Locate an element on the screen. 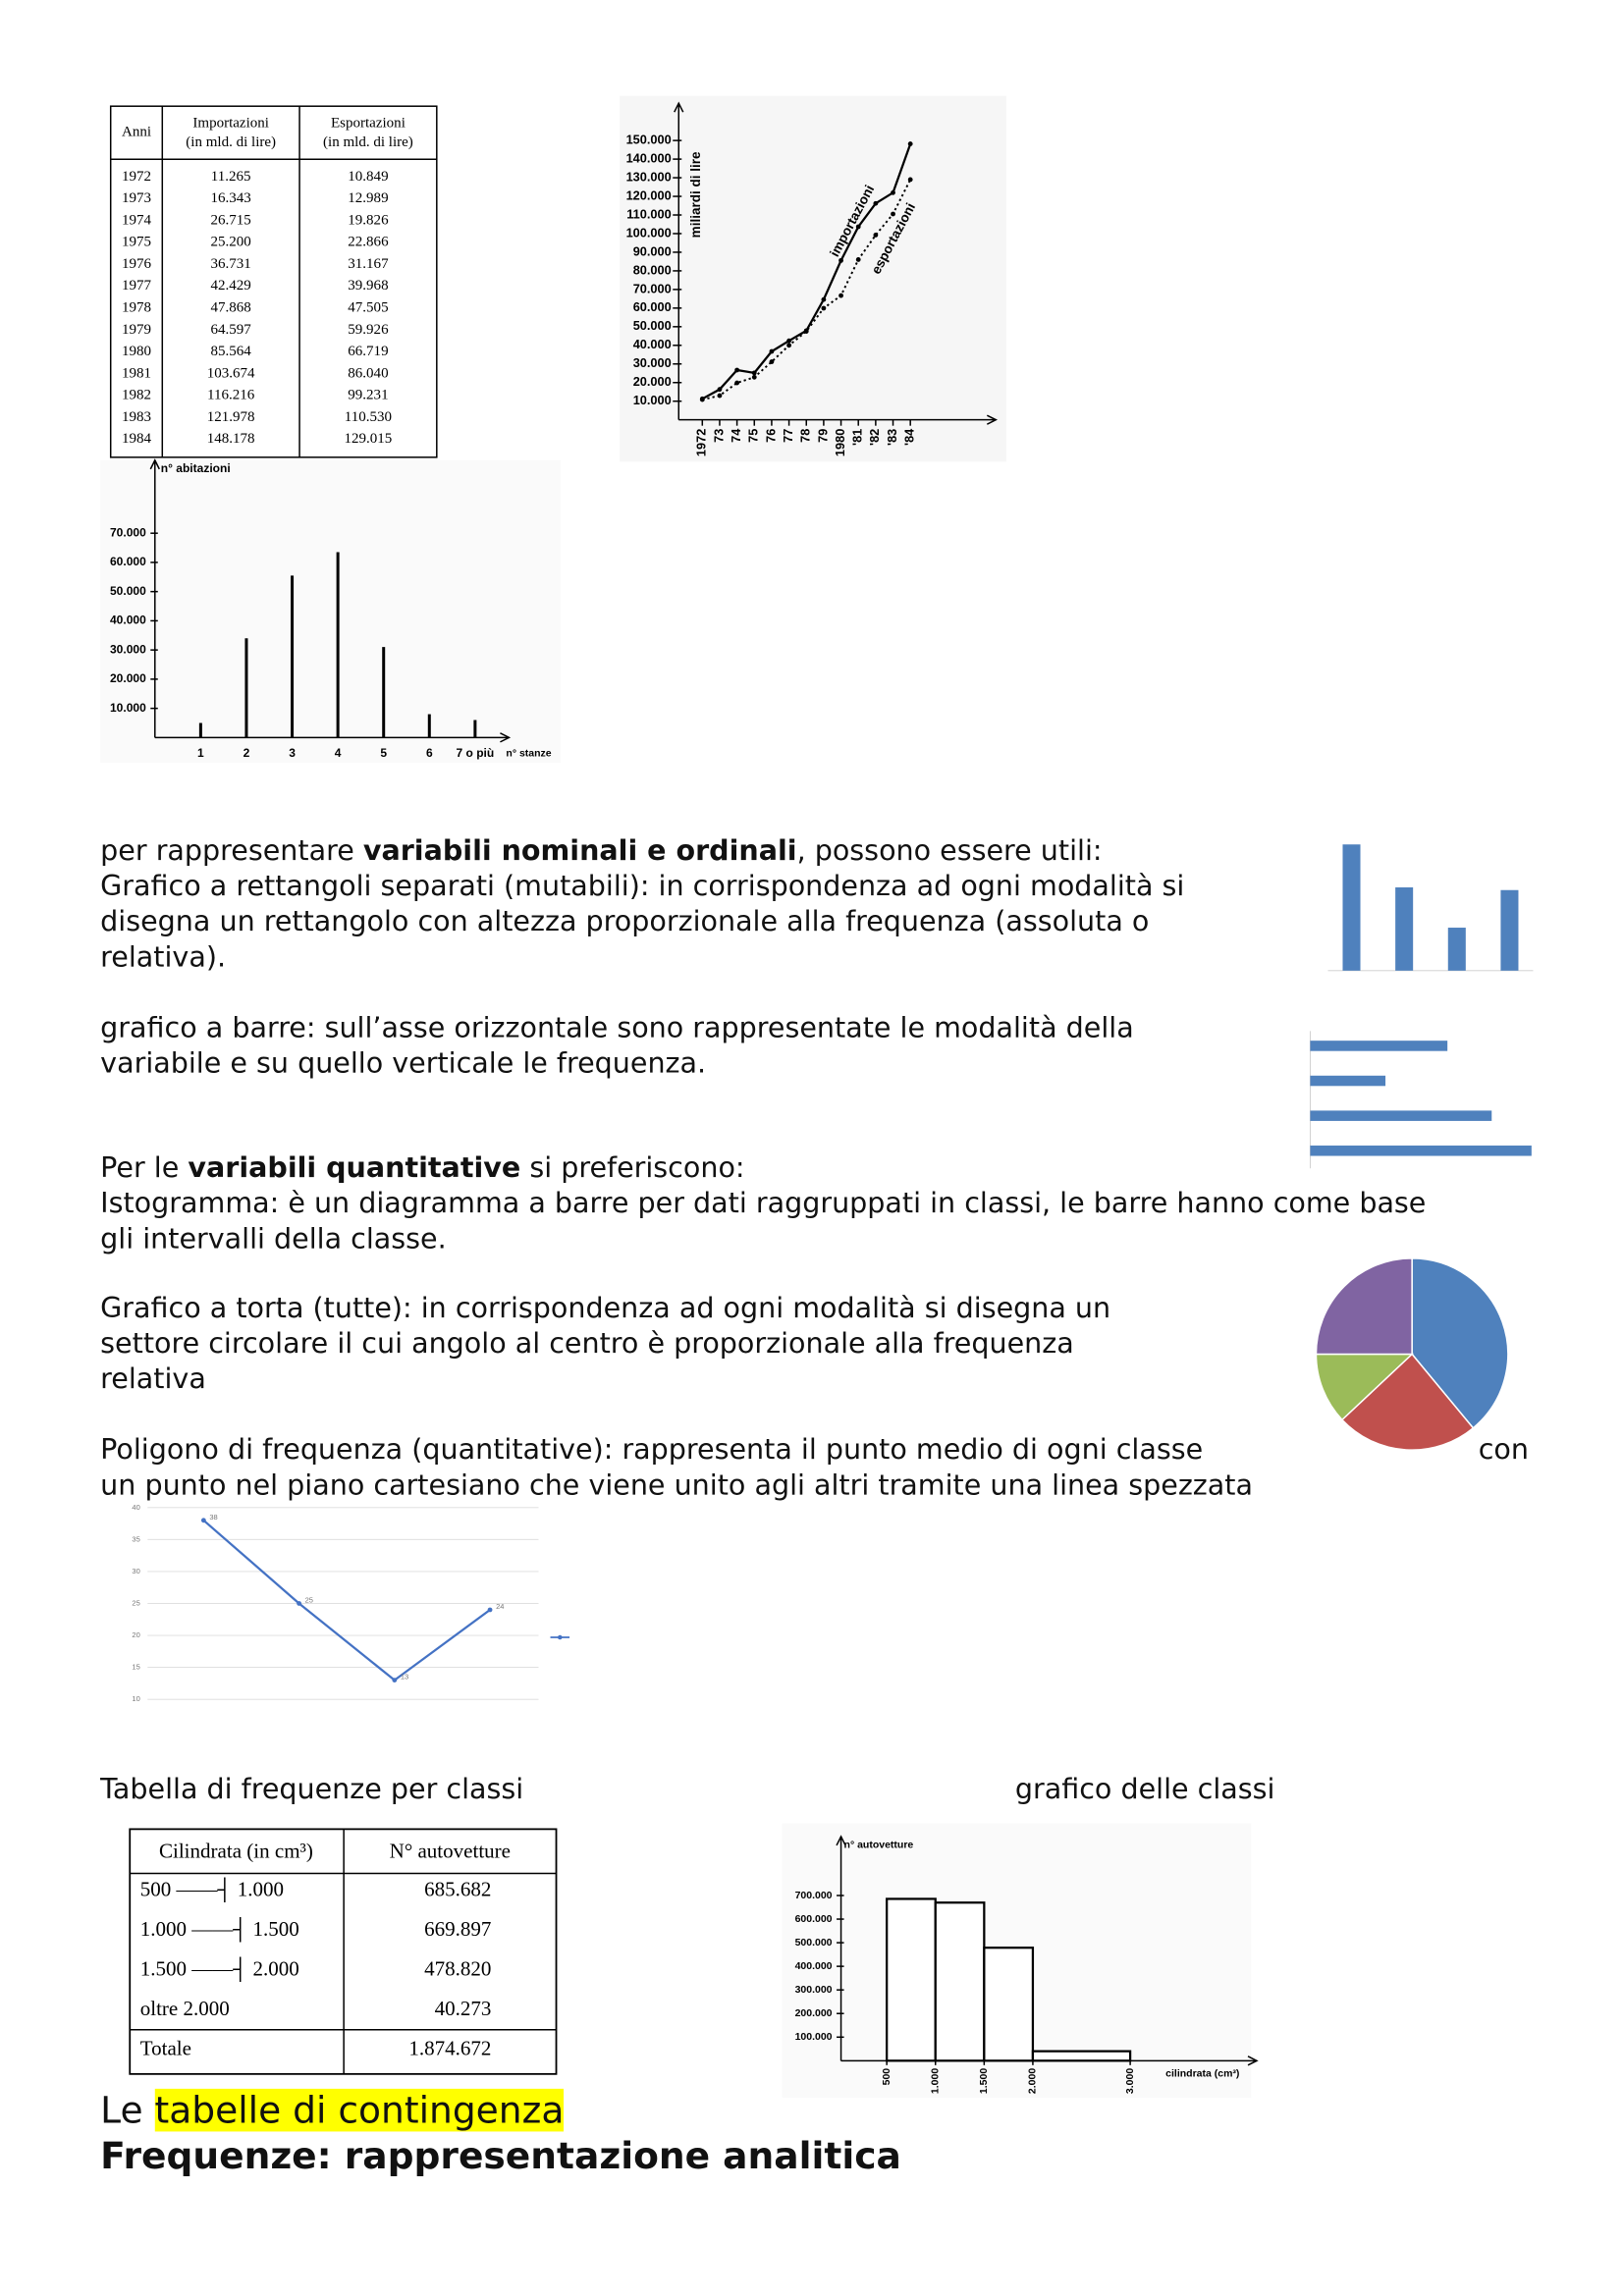 The width and height of the screenshot is (1623, 2296). x-tick-label: '84 is located at coordinates (909, 437).